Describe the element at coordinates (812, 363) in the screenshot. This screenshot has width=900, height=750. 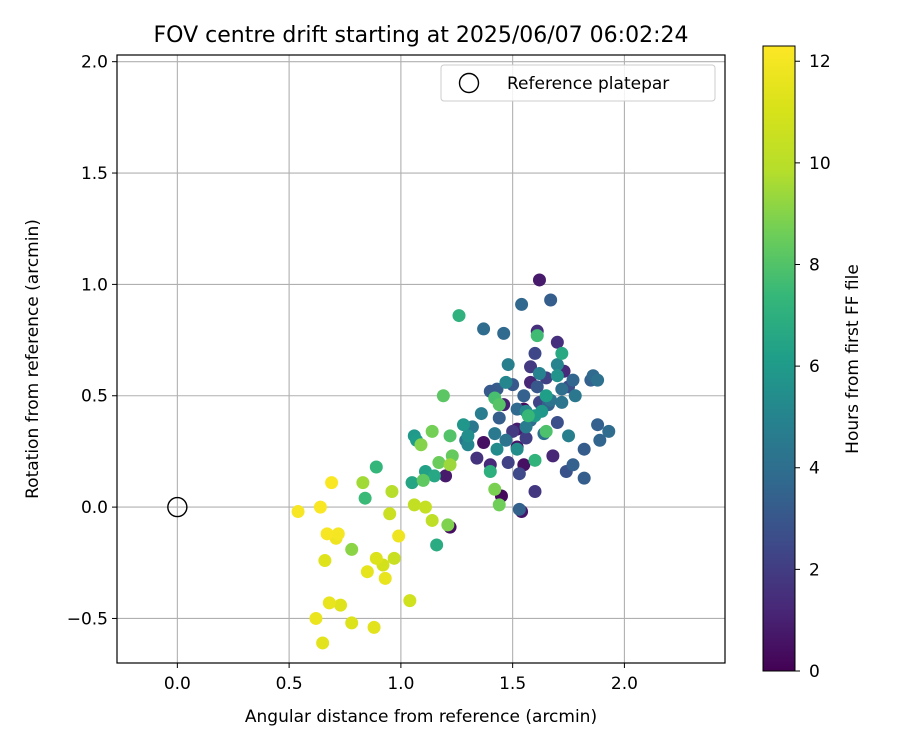
I see `colorbar: 0 2 4 6 8 10 12 Hours from first FF file` at that location.